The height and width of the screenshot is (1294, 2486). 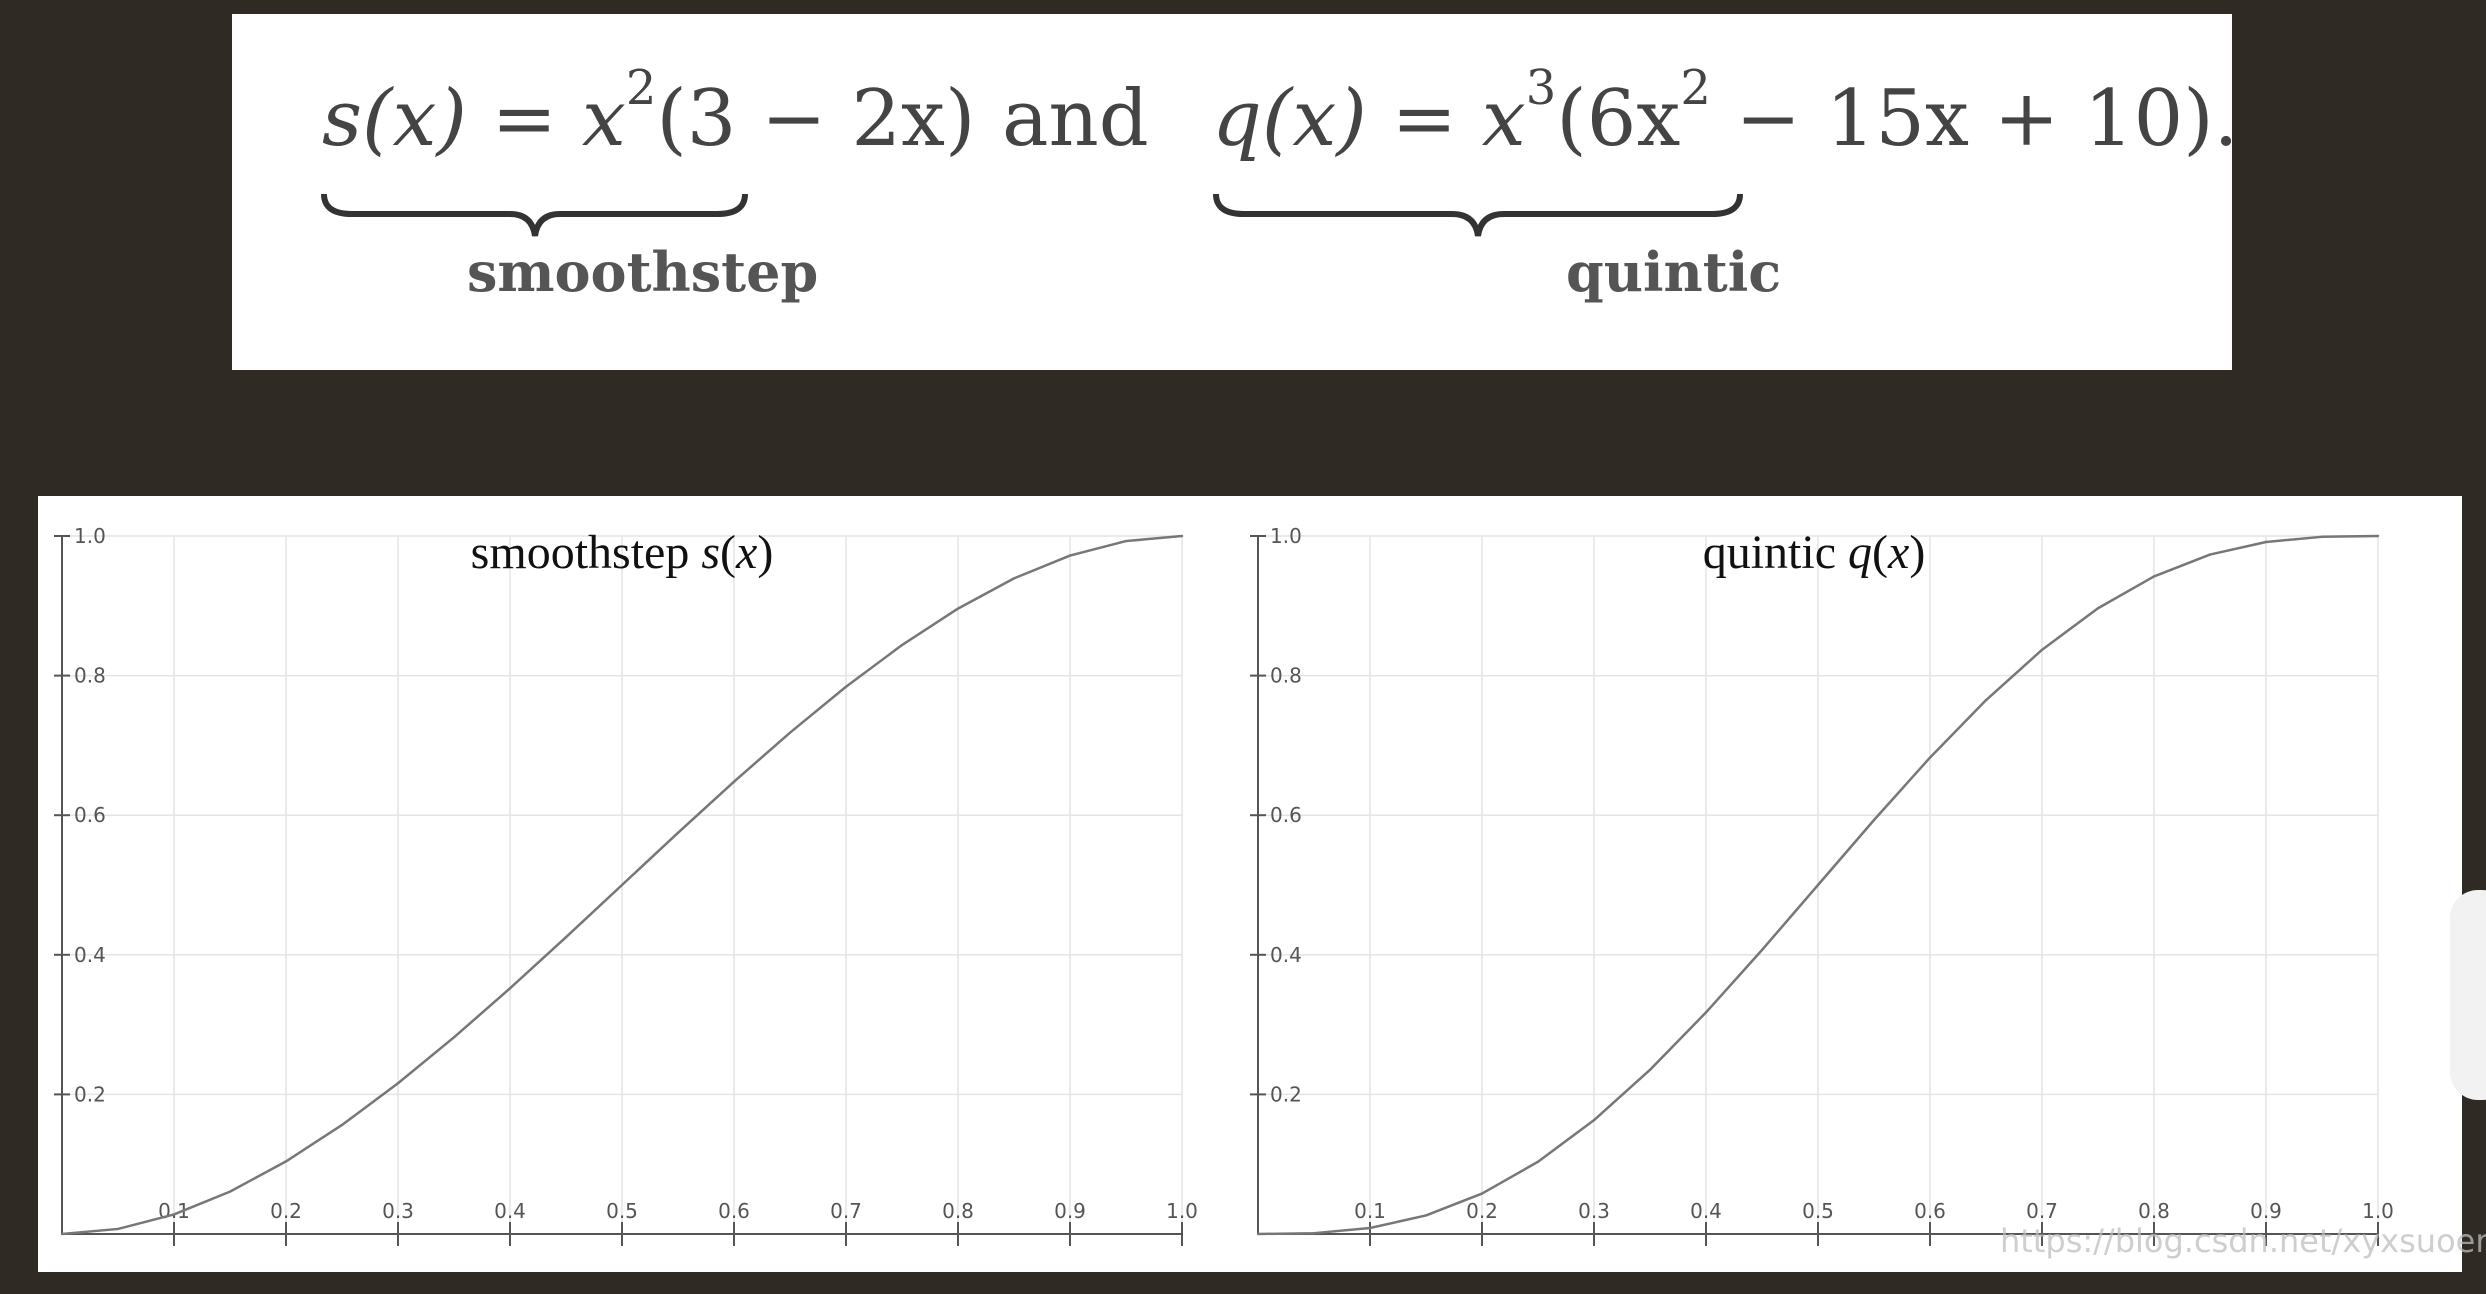 I want to click on smoothstep-x-tick-label-3: 0.3, so click(x=398, y=1211).